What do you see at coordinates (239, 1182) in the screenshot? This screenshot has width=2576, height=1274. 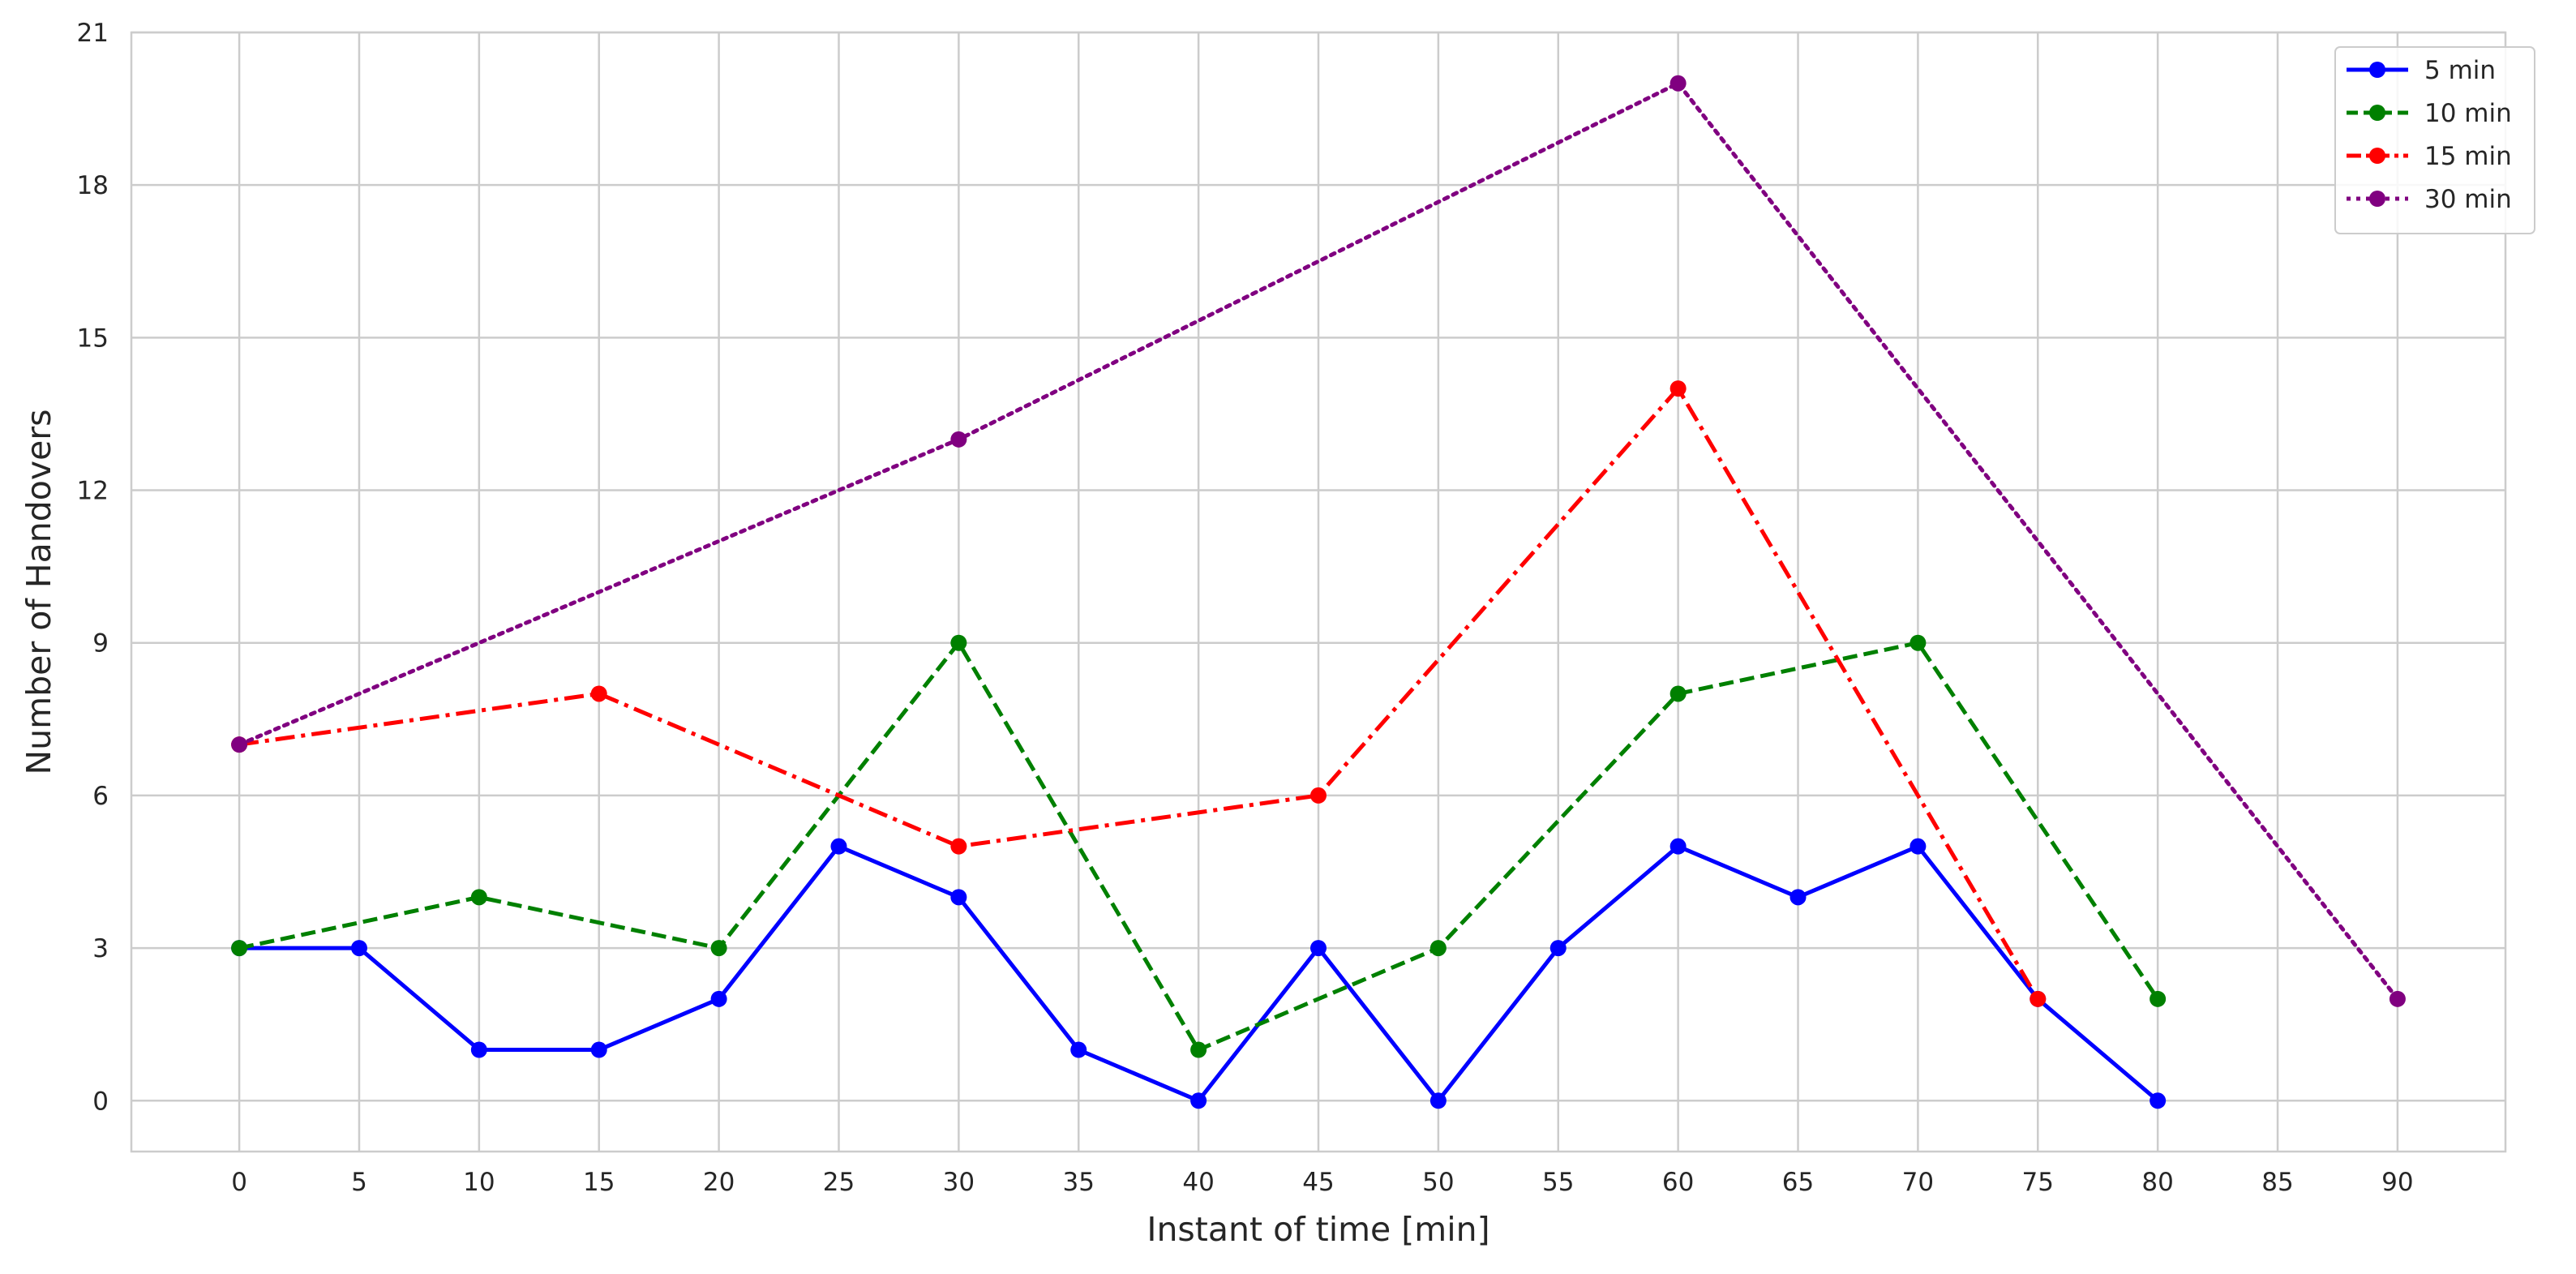 I see `x-tick-label: 0` at bounding box center [239, 1182].